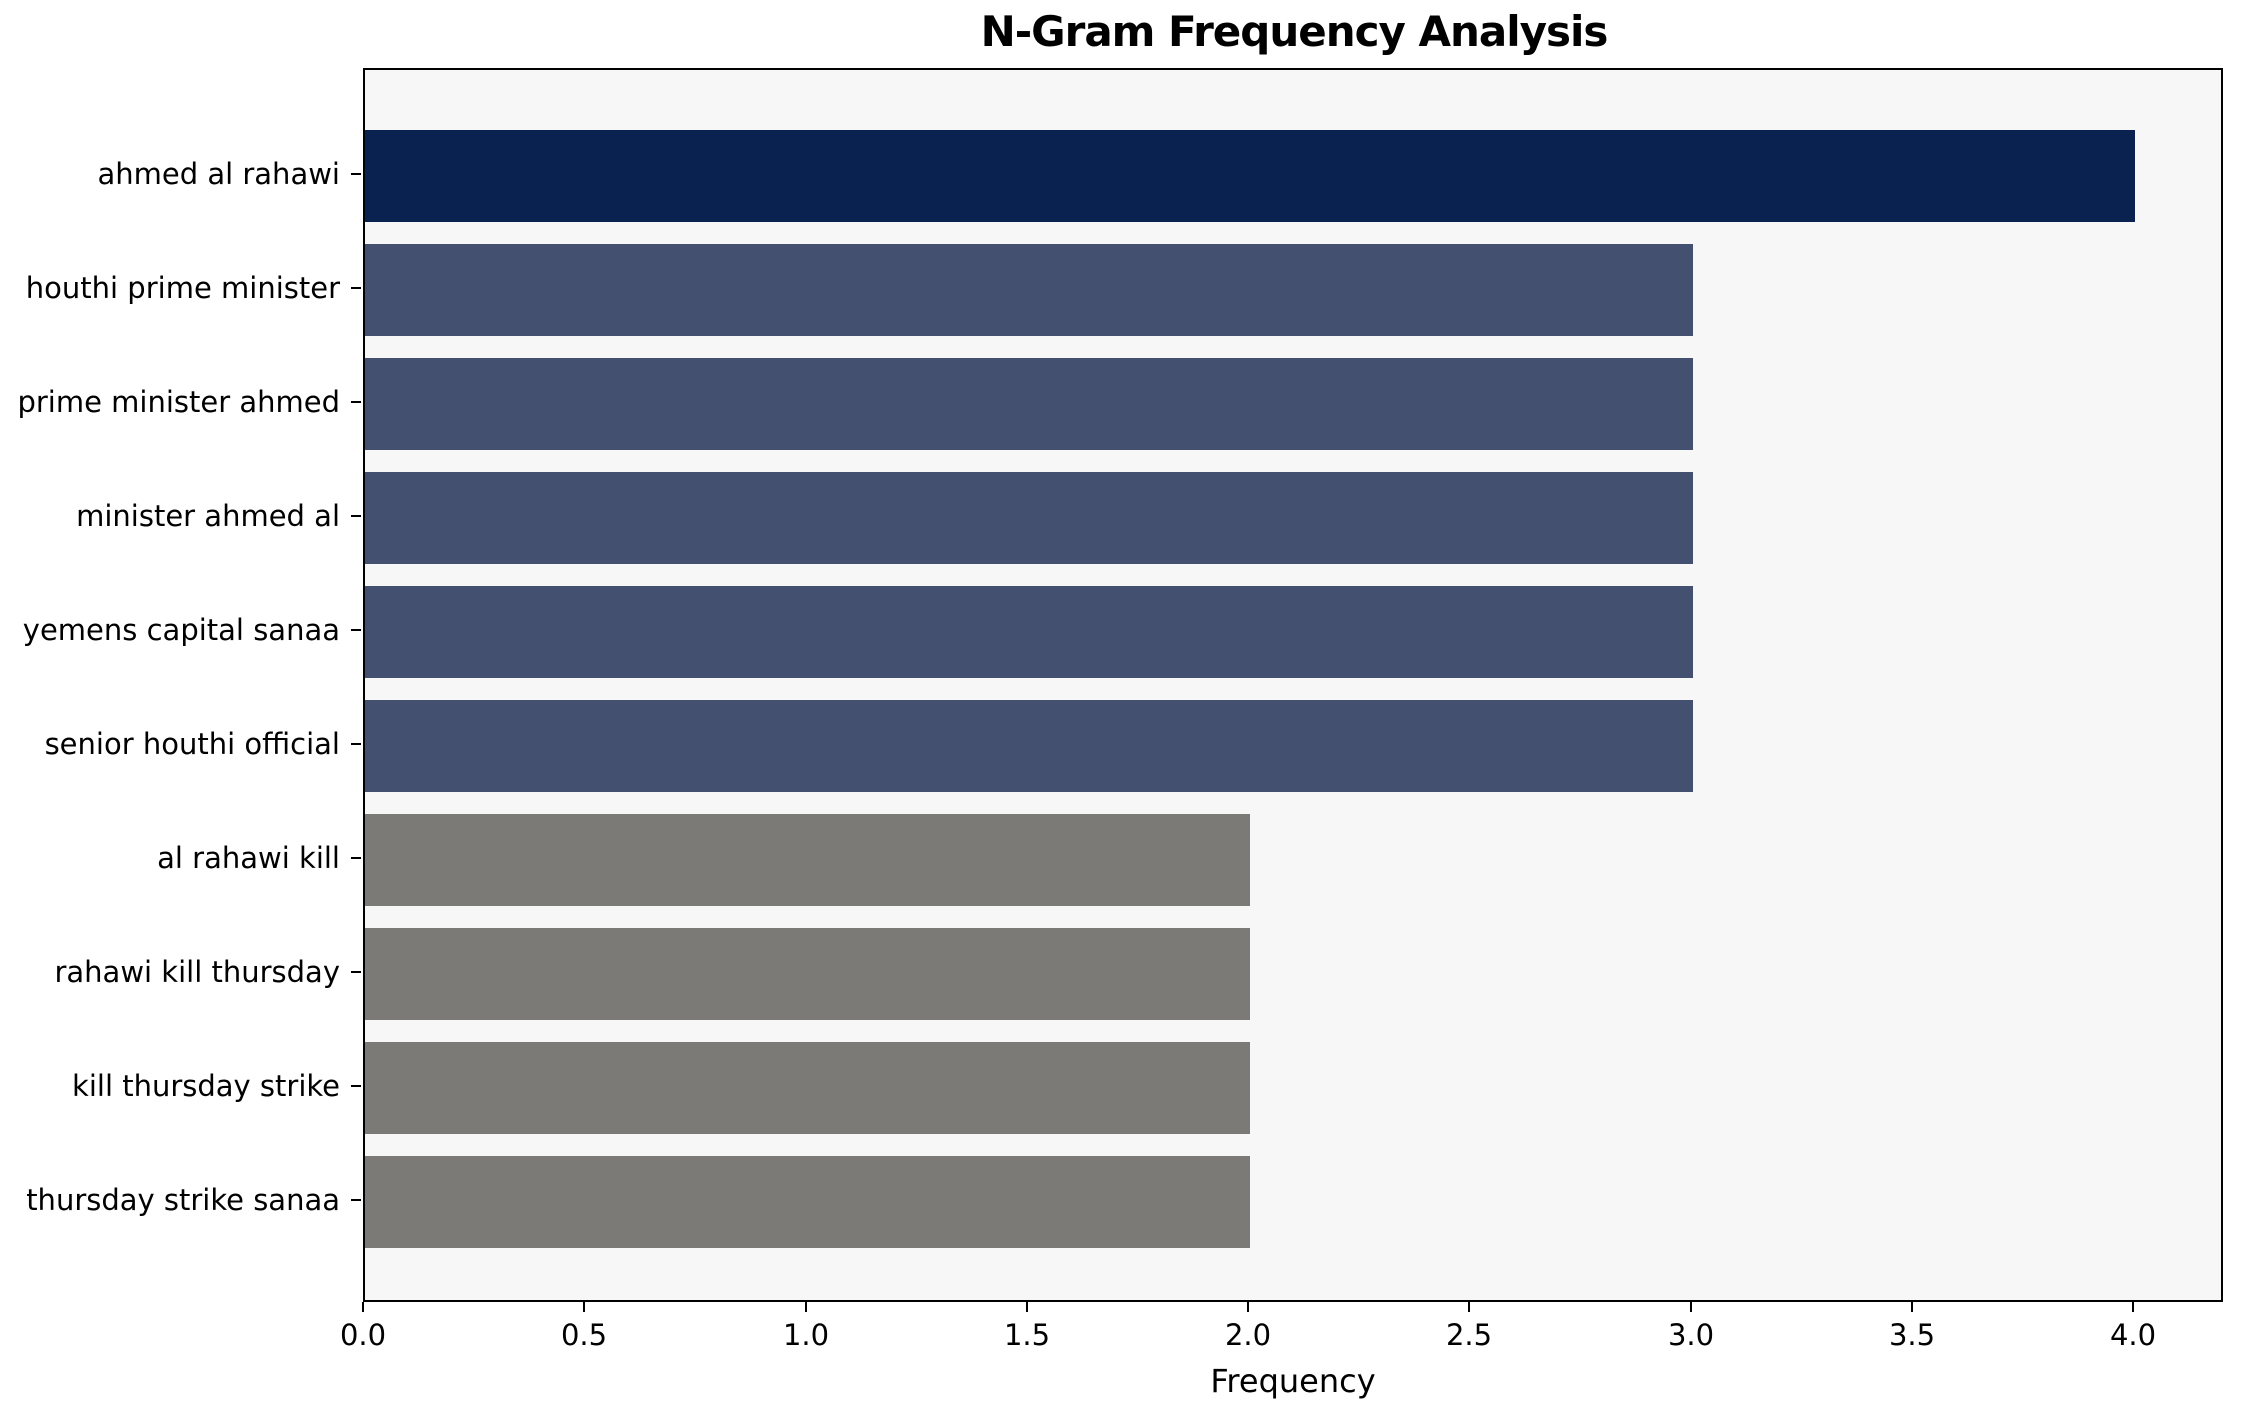 Image resolution: width=2242 pixels, height=1414 pixels. What do you see at coordinates (363, 1335) in the screenshot?
I see `x-tick-label: 0.0` at bounding box center [363, 1335].